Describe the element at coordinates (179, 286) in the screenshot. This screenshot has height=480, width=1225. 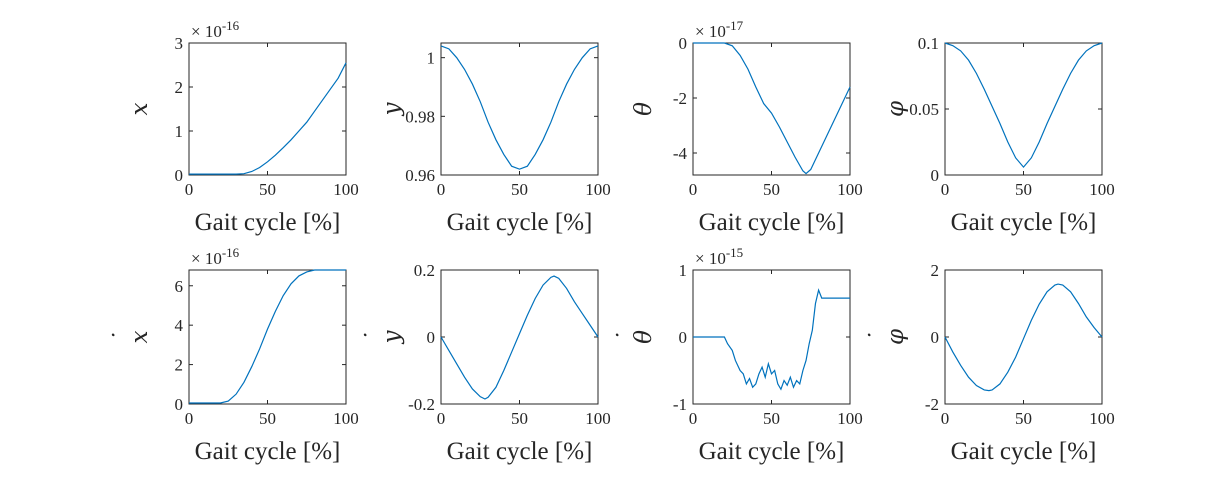
I see `y-tick-label: 6` at that location.